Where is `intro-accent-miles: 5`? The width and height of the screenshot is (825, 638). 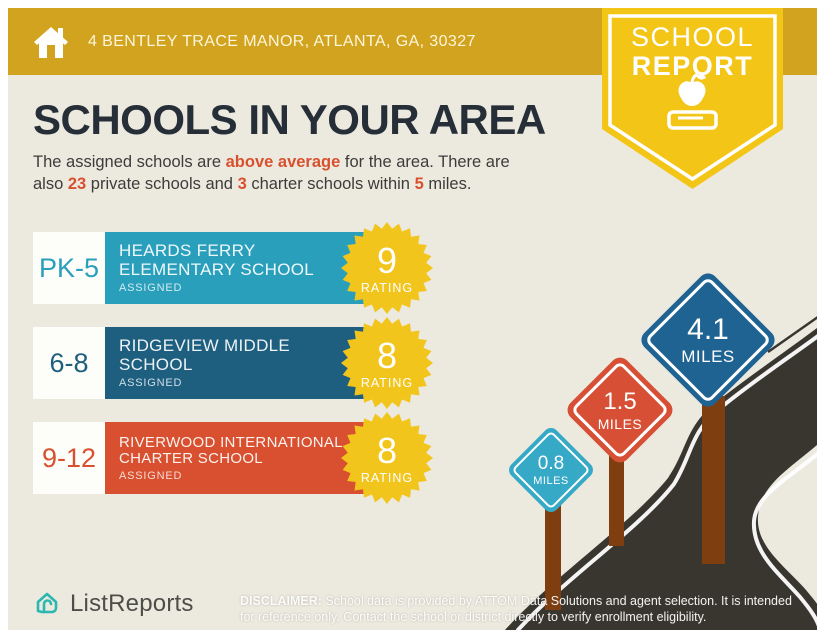
intro-accent-miles: 5 is located at coordinates (419, 183).